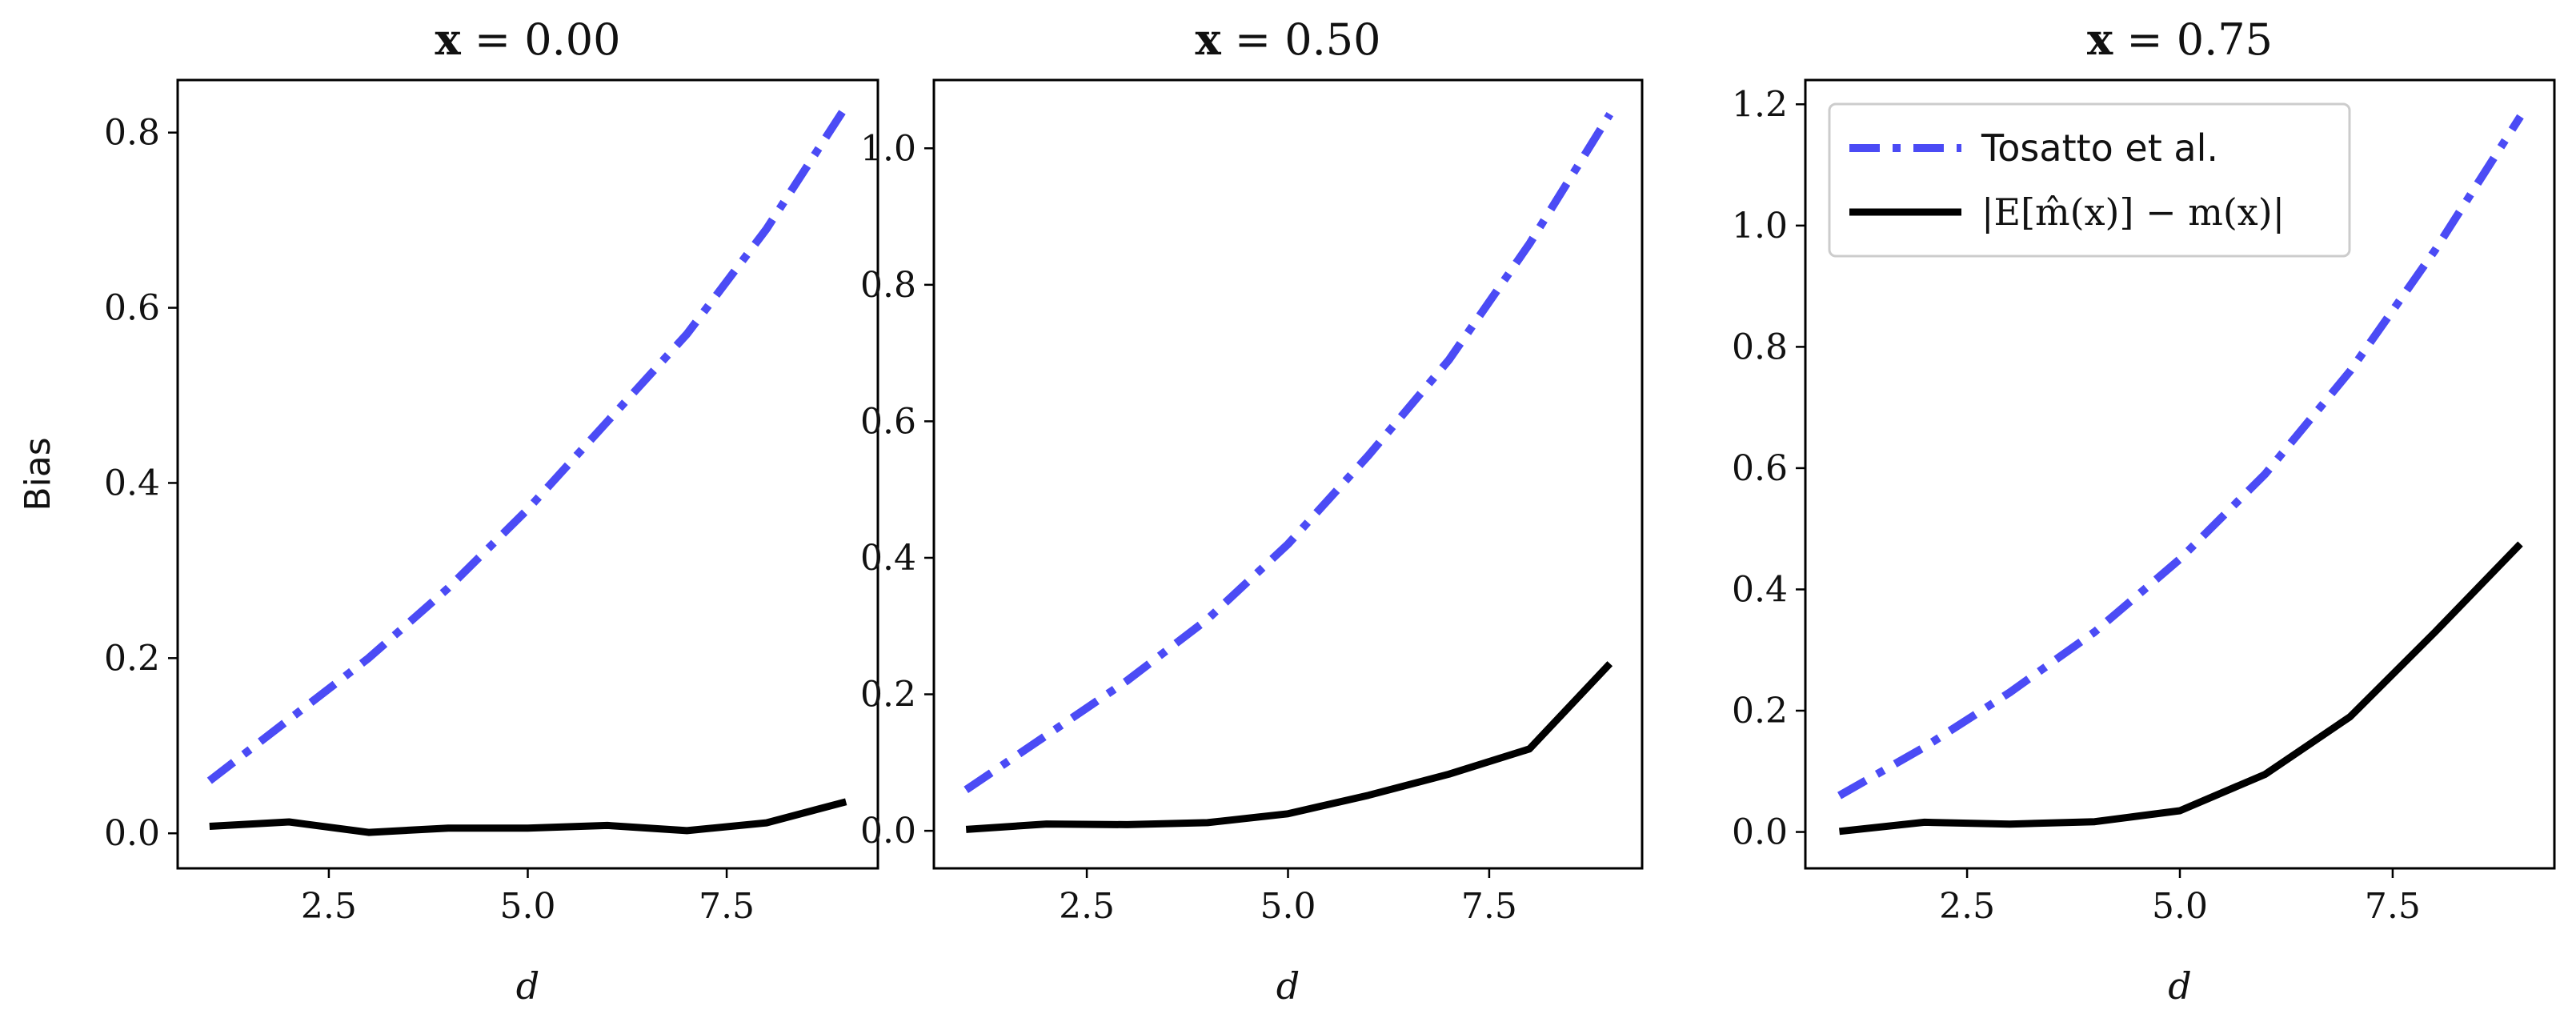  What do you see at coordinates (2180, 39) in the screenshot?
I see `panel-title: x = 0.75` at bounding box center [2180, 39].